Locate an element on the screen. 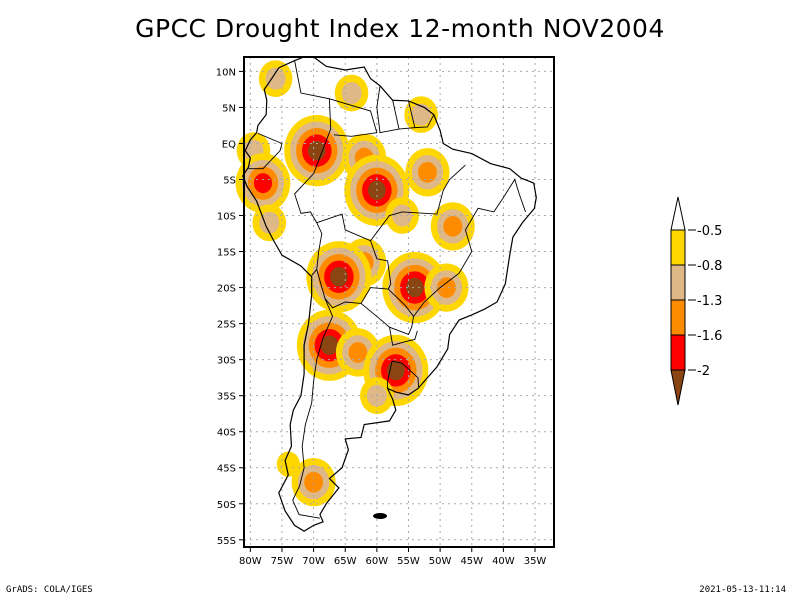 This screenshot has height=600, width=800. x-tick-label: 70W is located at coordinates (313, 561).